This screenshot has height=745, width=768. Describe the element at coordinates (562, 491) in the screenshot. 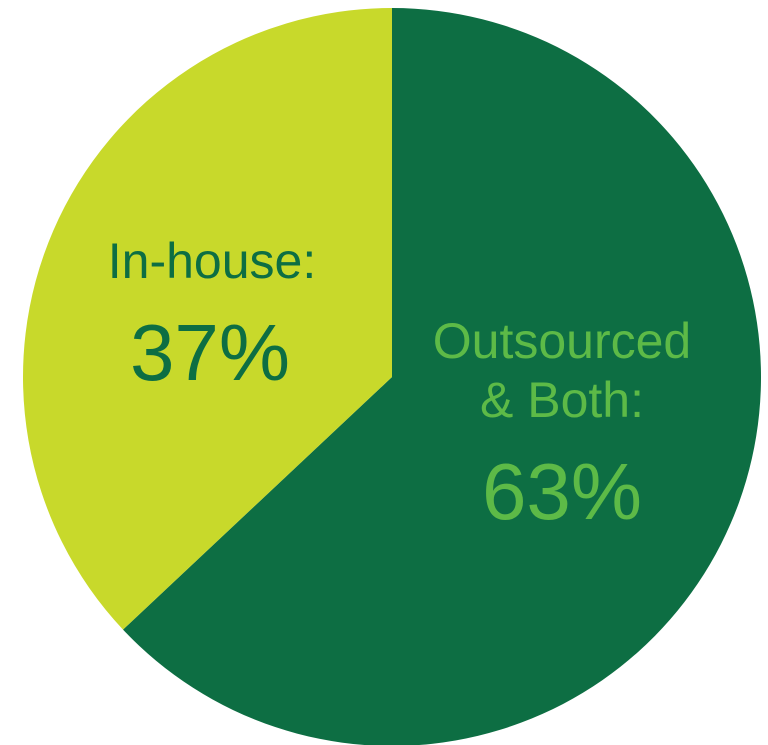

I see `slice-value-outsourced: 63%` at that location.